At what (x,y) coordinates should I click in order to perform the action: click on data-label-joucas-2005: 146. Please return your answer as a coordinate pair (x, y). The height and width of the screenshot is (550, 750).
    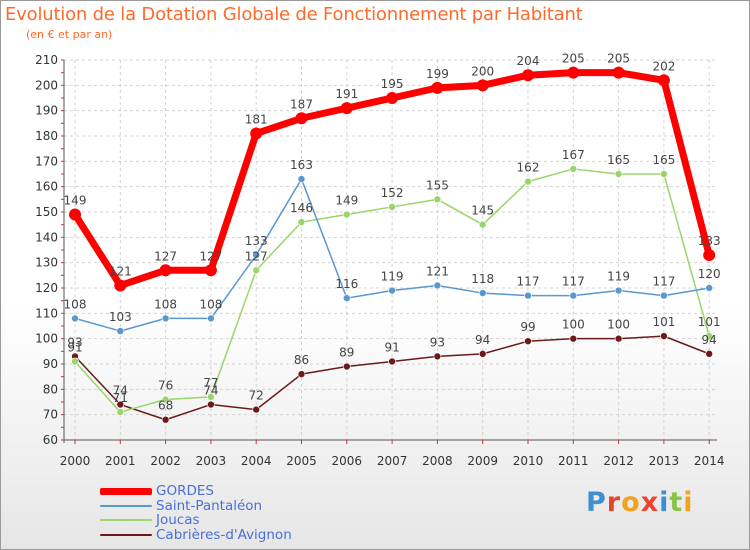
    Looking at the image, I should click on (301, 208).